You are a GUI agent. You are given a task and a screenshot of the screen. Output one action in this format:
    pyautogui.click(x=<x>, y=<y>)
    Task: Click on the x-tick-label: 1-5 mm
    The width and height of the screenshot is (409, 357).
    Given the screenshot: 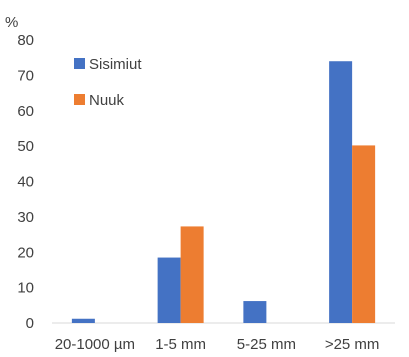 What is the action you would take?
    pyautogui.click(x=180, y=344)
    